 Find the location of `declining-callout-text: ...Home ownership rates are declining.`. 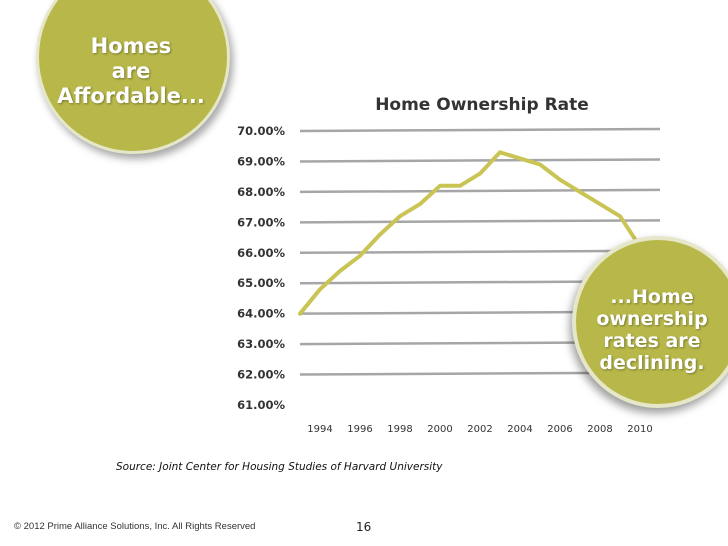

declining-callout-text: ...Home ownership rates are declining. is located at coordinates (652, 330).